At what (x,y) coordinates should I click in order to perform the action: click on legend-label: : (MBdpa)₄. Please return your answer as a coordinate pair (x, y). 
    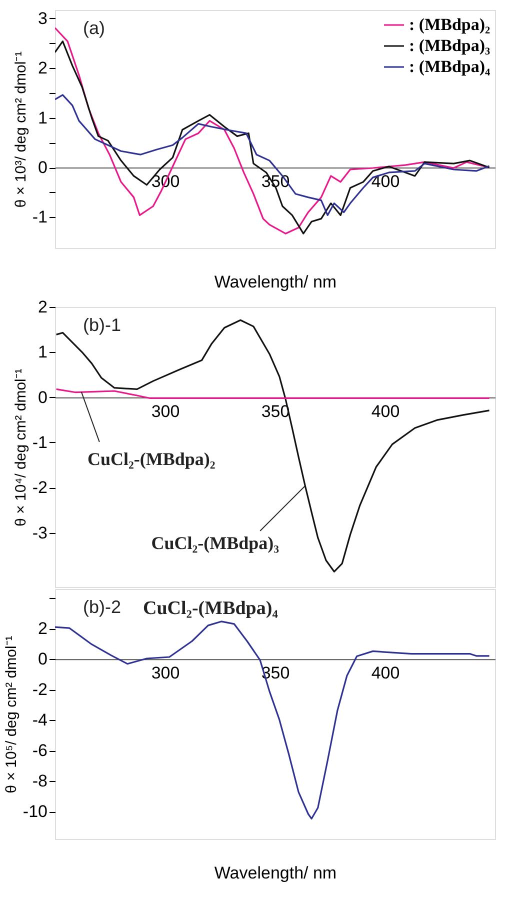
    Looking at the image, I should click on (449, 66).